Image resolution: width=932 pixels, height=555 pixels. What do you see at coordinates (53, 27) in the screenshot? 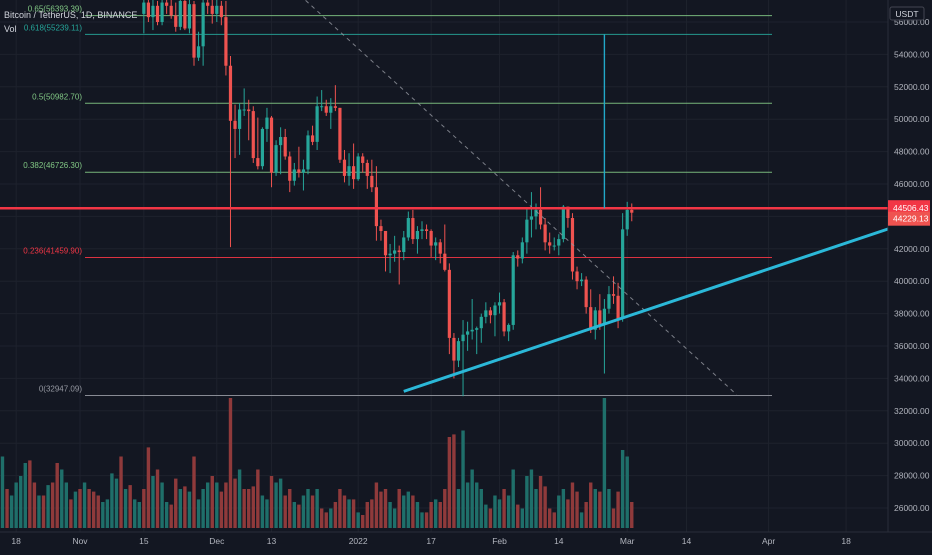
I see `fib-level-label: 0.618(55239.11)` at bounding box center [53, 27].